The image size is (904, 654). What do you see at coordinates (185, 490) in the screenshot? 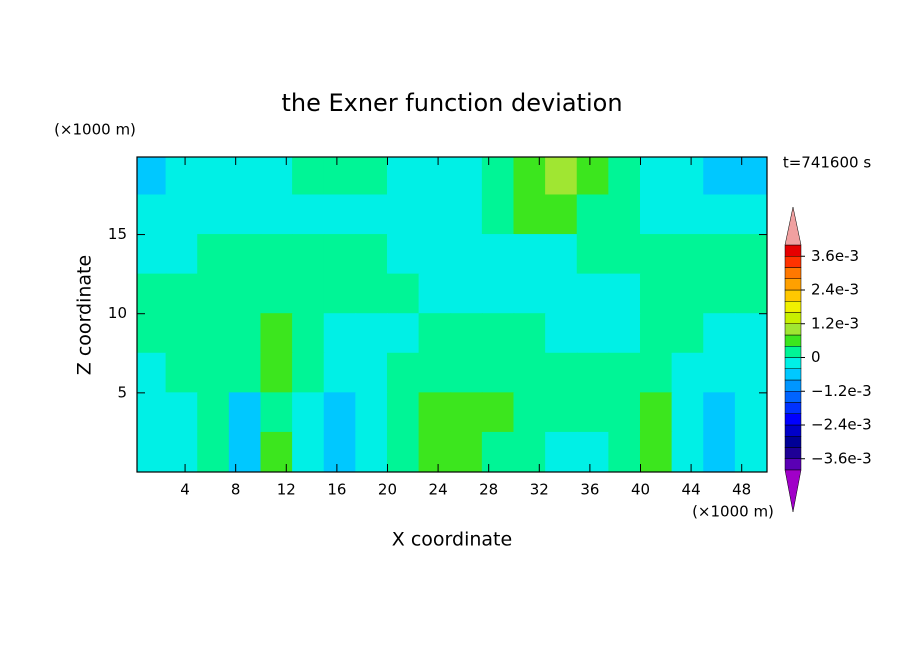
I see `x-tick-label: 4` at bounding box center [185, 490].